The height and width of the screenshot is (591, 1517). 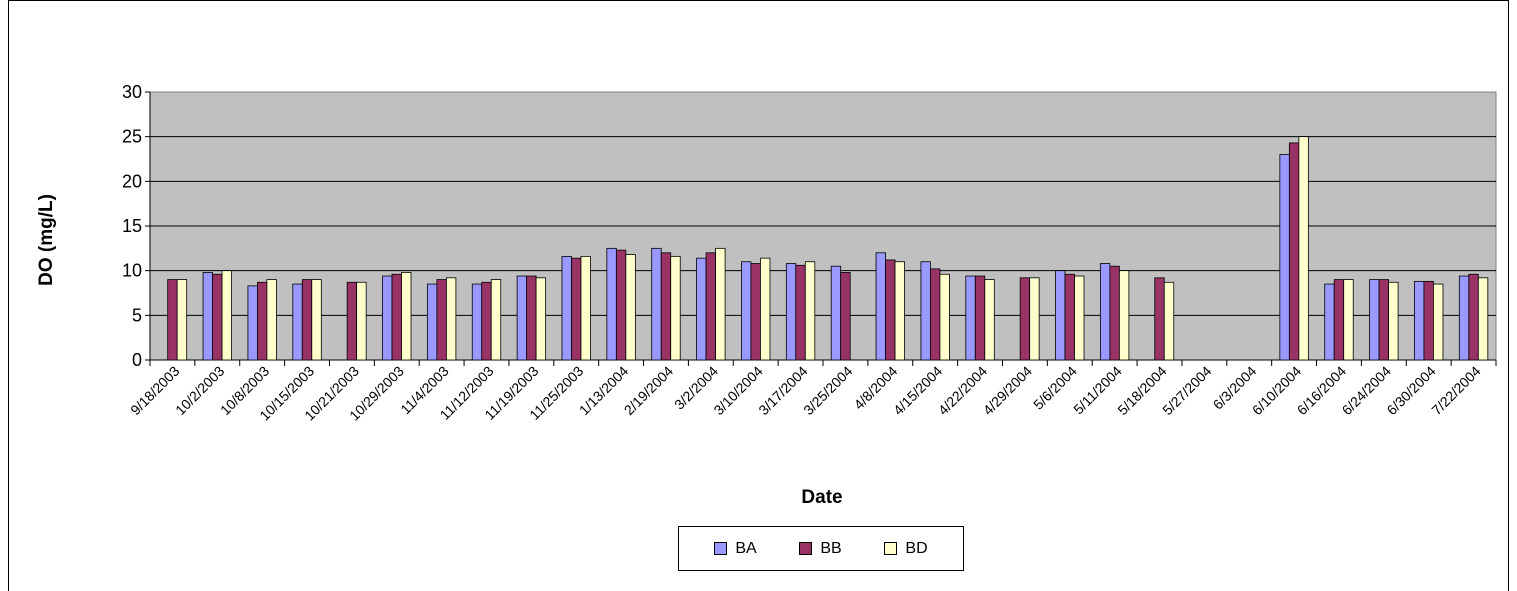 I want to click on legend-item-1: BB, so click(x=820, y=548).